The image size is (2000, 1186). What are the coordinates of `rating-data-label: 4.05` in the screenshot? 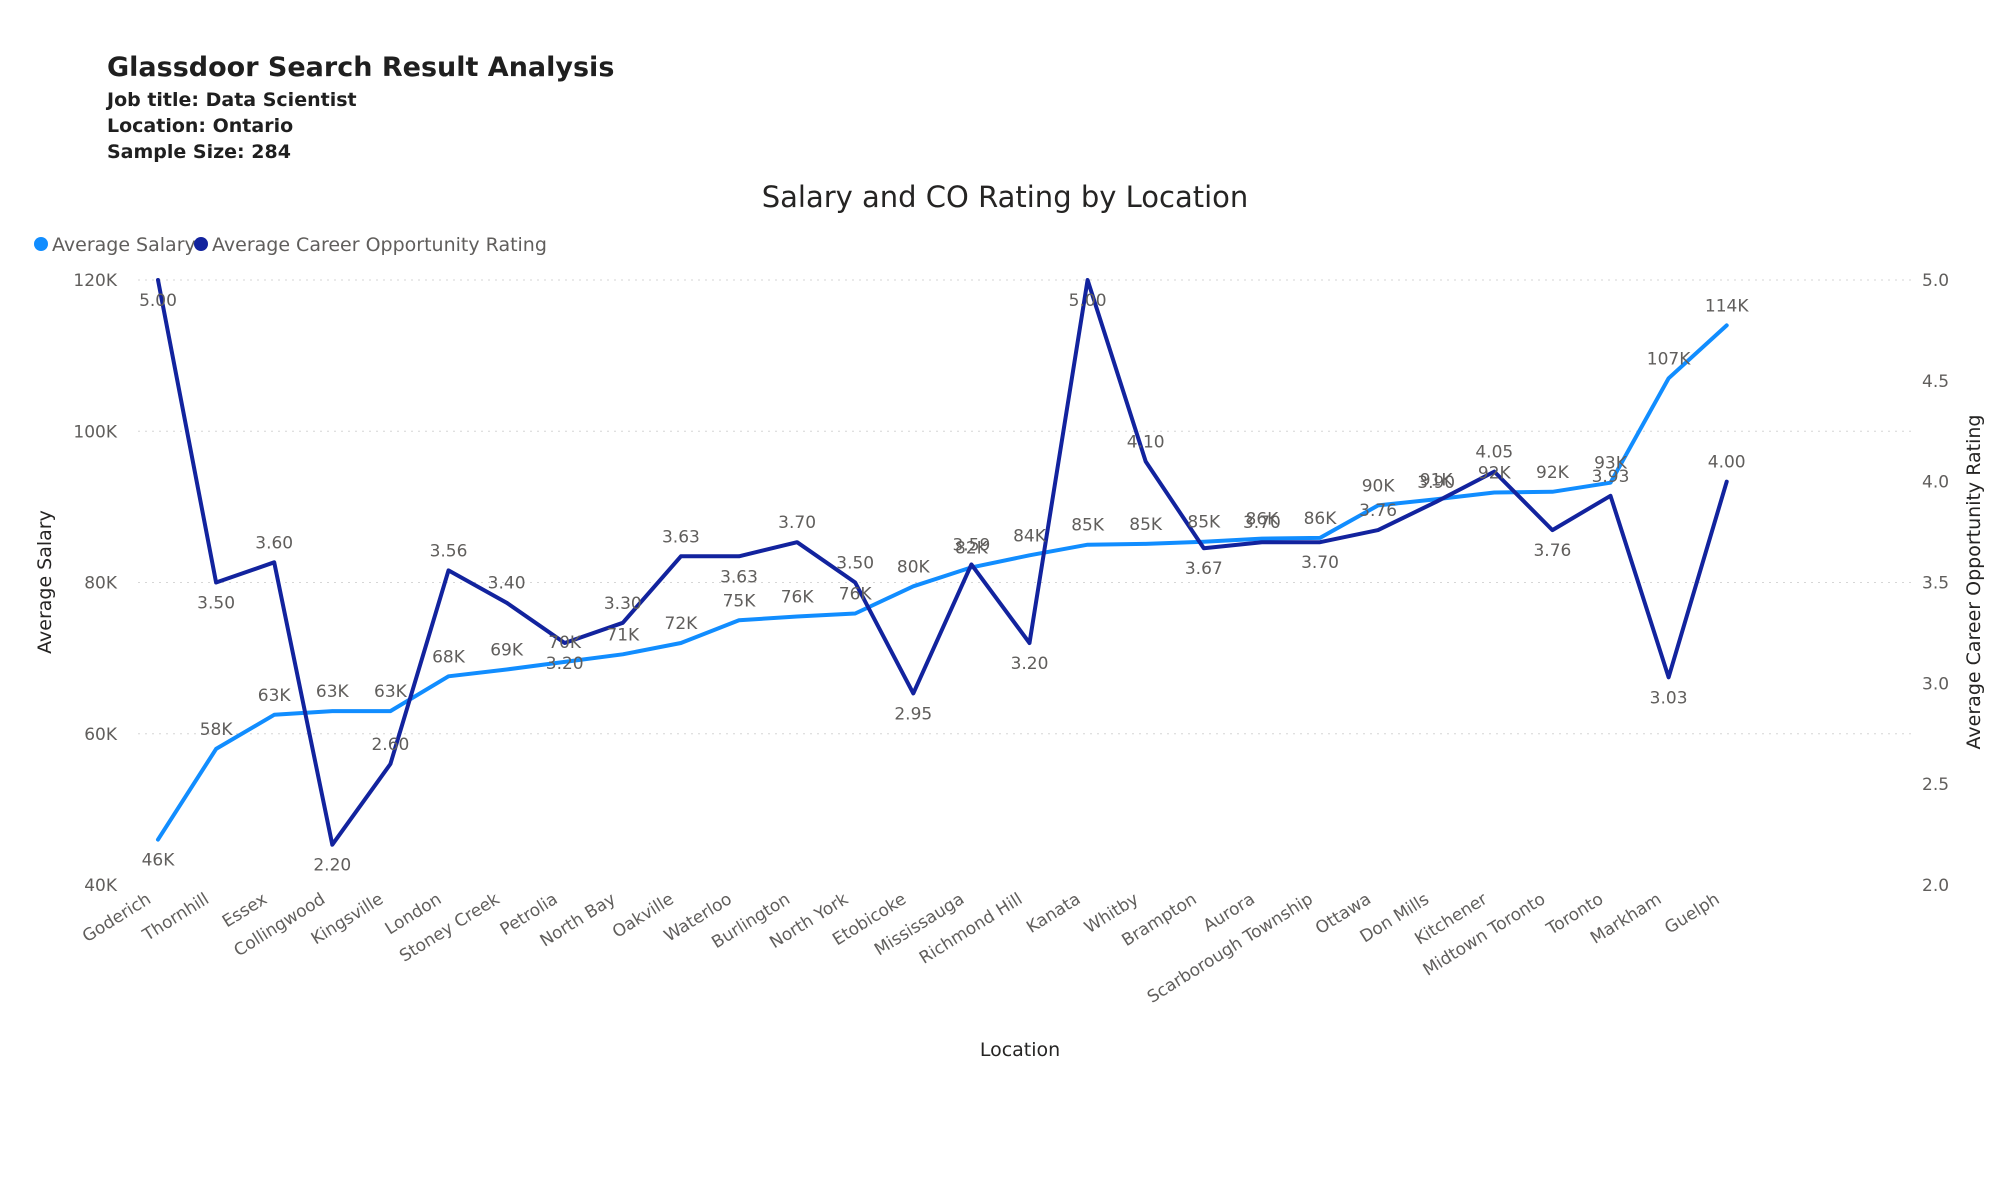 It's located at (1494, 453).